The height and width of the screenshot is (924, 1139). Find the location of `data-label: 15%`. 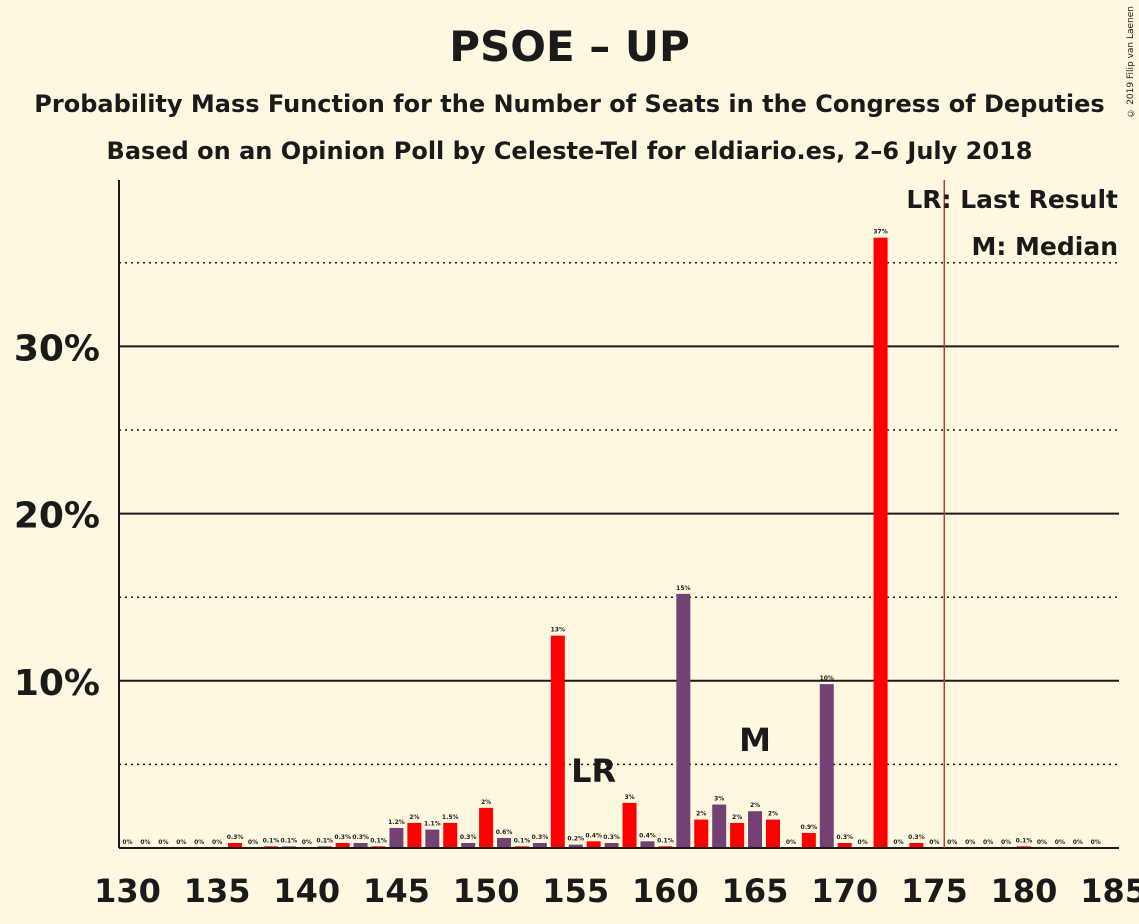

data-label: 15% is located at coordinates (683, 588).